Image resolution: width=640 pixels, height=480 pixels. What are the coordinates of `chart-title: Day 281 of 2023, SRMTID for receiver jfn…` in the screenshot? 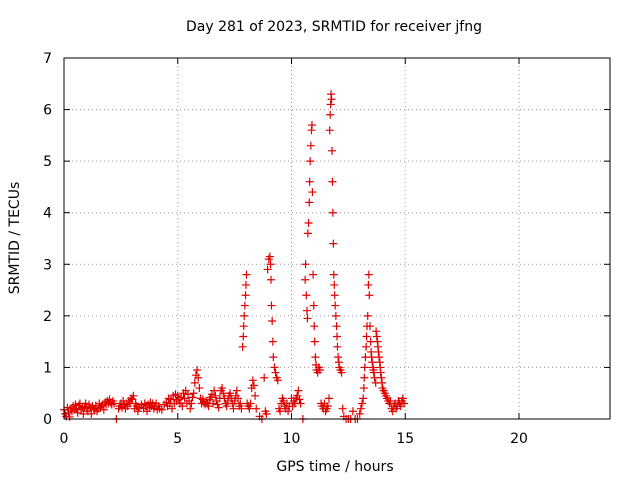 It's located at (334, 27).